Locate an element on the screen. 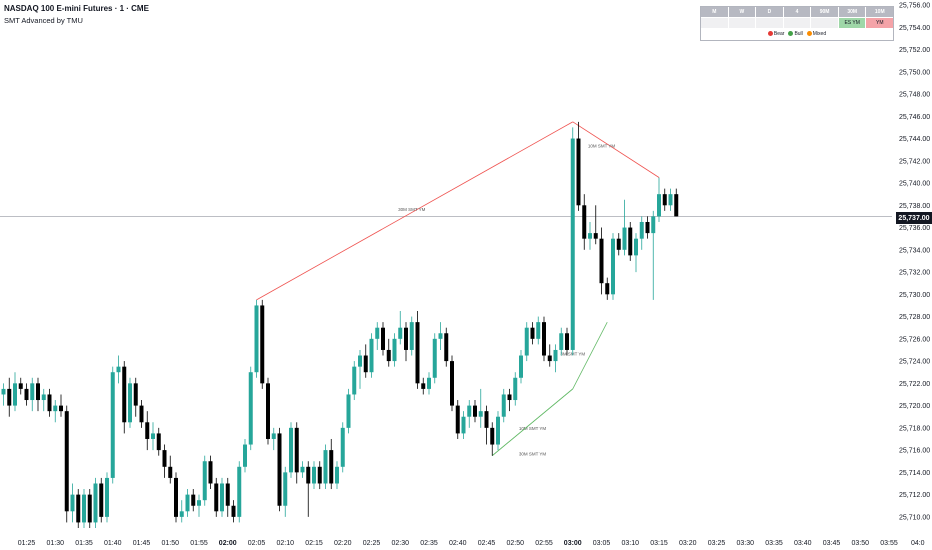 This screenshot has height=550, width=932. time-tick-label: 03:30 is located at coordinates (745, 543).